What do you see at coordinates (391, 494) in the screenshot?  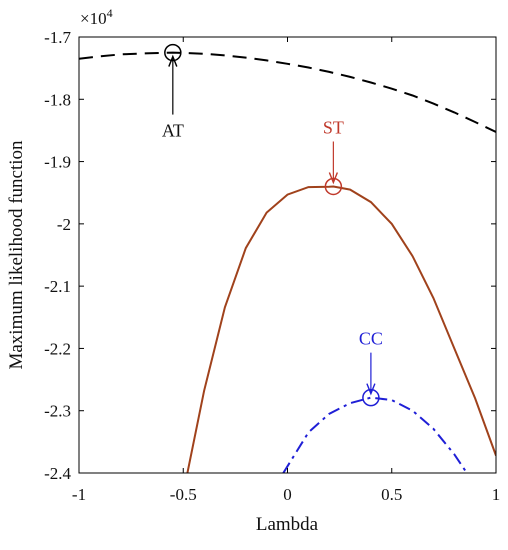 I see `x-tick-label: 0.5` at bounding box center [391, 494].